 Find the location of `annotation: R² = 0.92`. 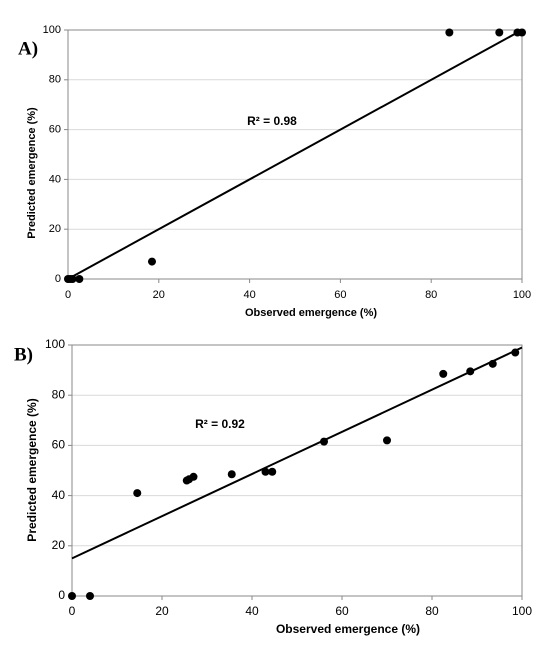

annotation: R² = 0.92 is located at coordinates (220, 424).